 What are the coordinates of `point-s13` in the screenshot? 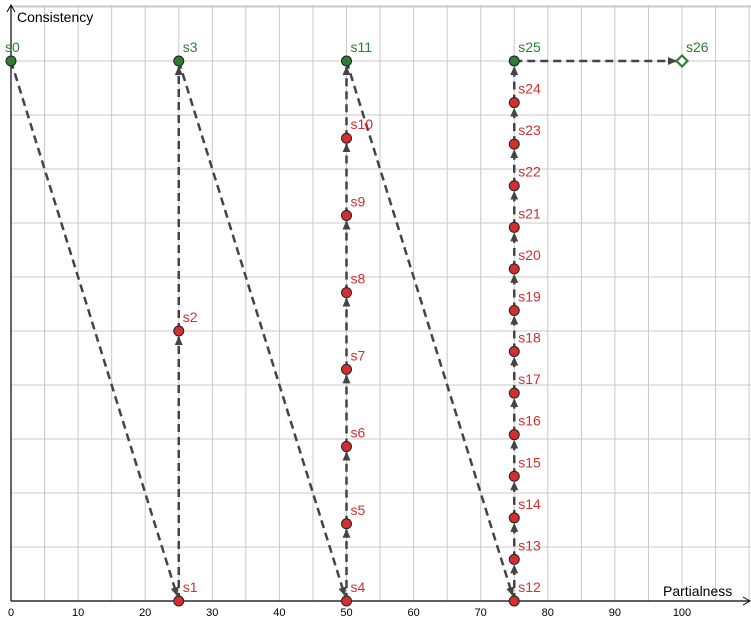 It's located at (514, 559).